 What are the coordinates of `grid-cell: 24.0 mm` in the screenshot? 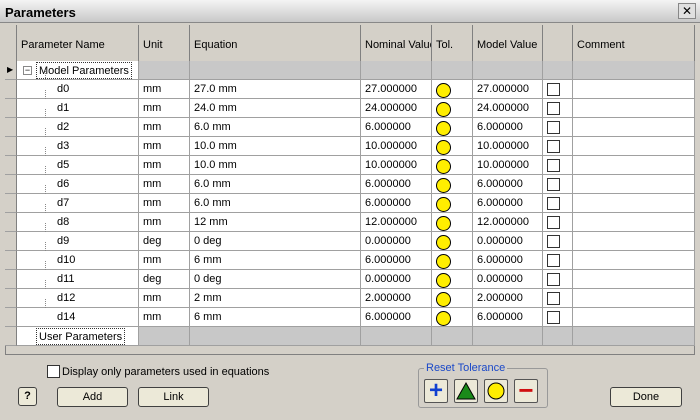 It's located at (275, 108).